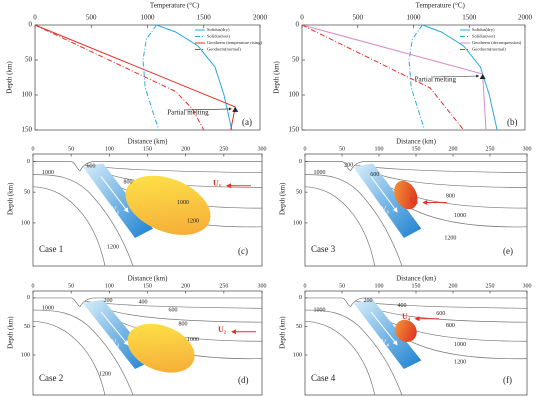 Image resolution: width=550 pixels, height=397 pixels. I want to click on annotation-arrow, so click(456, 76).